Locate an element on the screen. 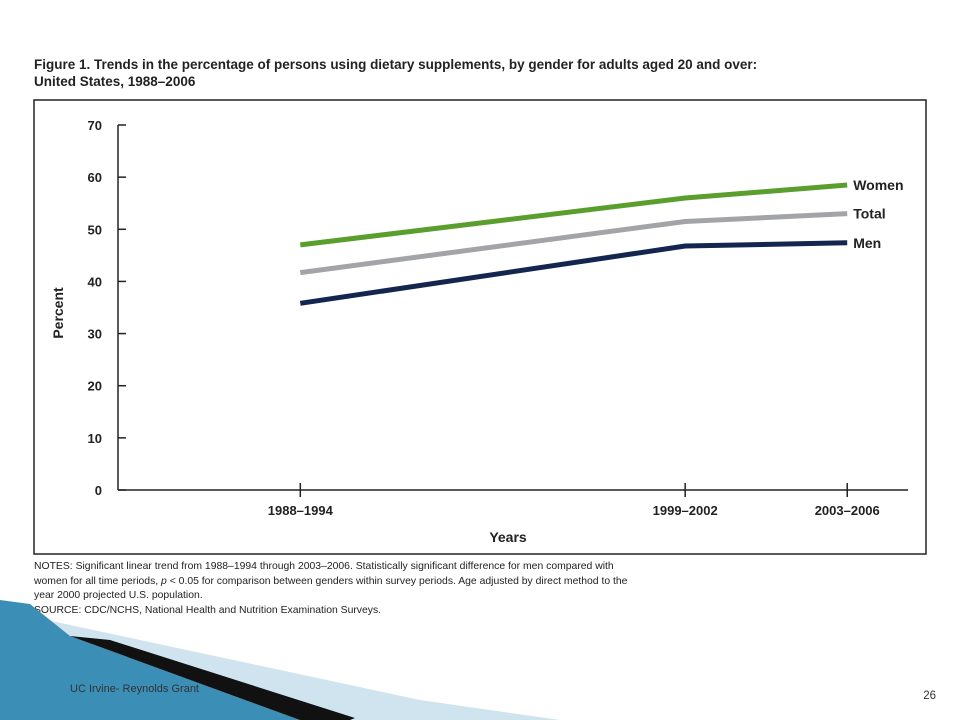 The width and height of the screenshot is (960, 720). notes-text: women for all time periods, is located at coordinates (98, 581).